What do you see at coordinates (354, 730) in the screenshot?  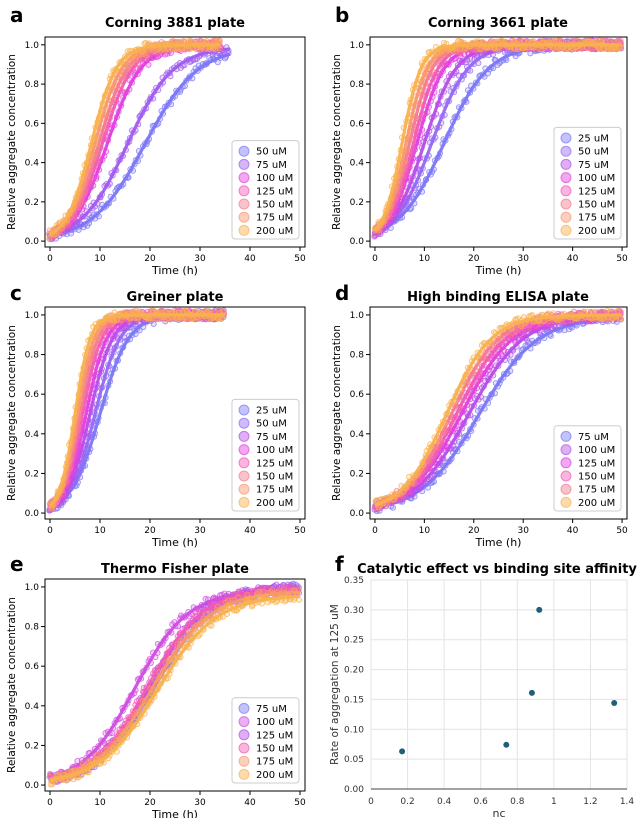 I see `y-tick-label: 0.10` at bounding box center [354, 730].